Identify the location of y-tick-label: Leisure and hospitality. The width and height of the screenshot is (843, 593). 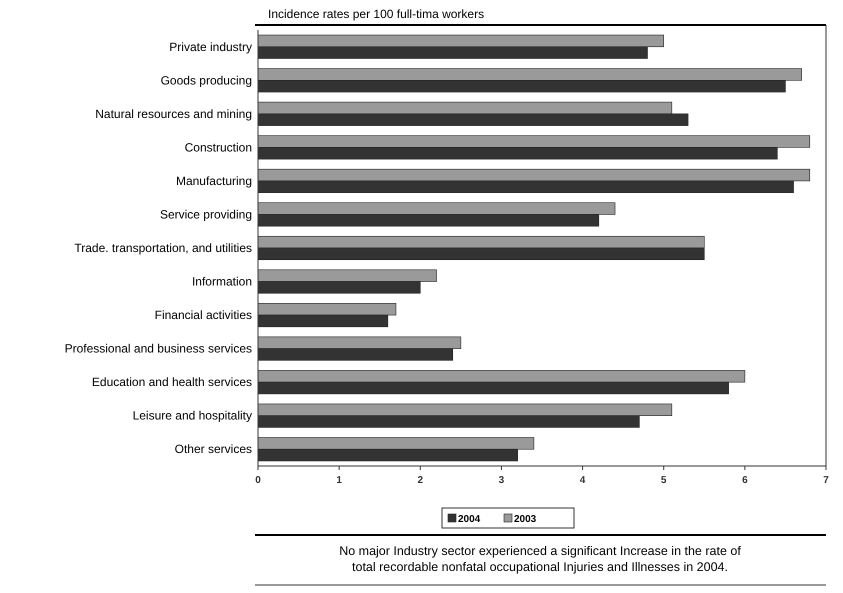
(192, 415).